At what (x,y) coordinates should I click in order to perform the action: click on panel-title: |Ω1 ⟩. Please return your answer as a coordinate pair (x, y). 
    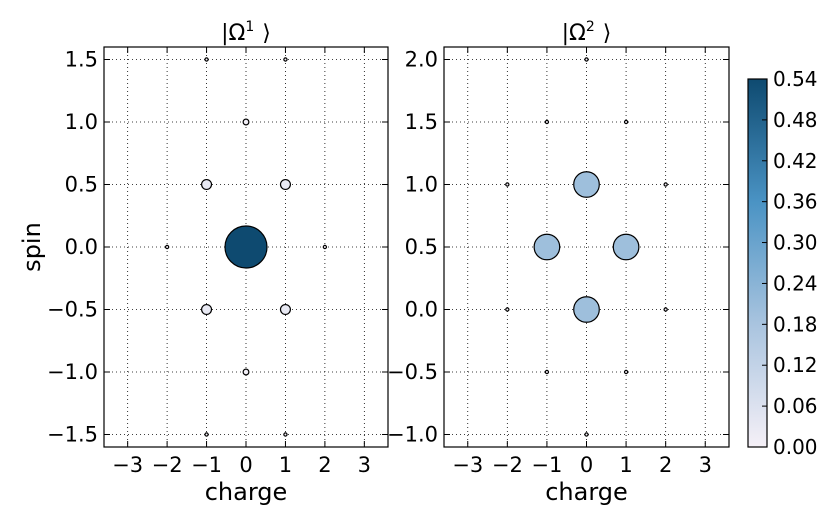
    Looking at the image, I should click on (246, 32).